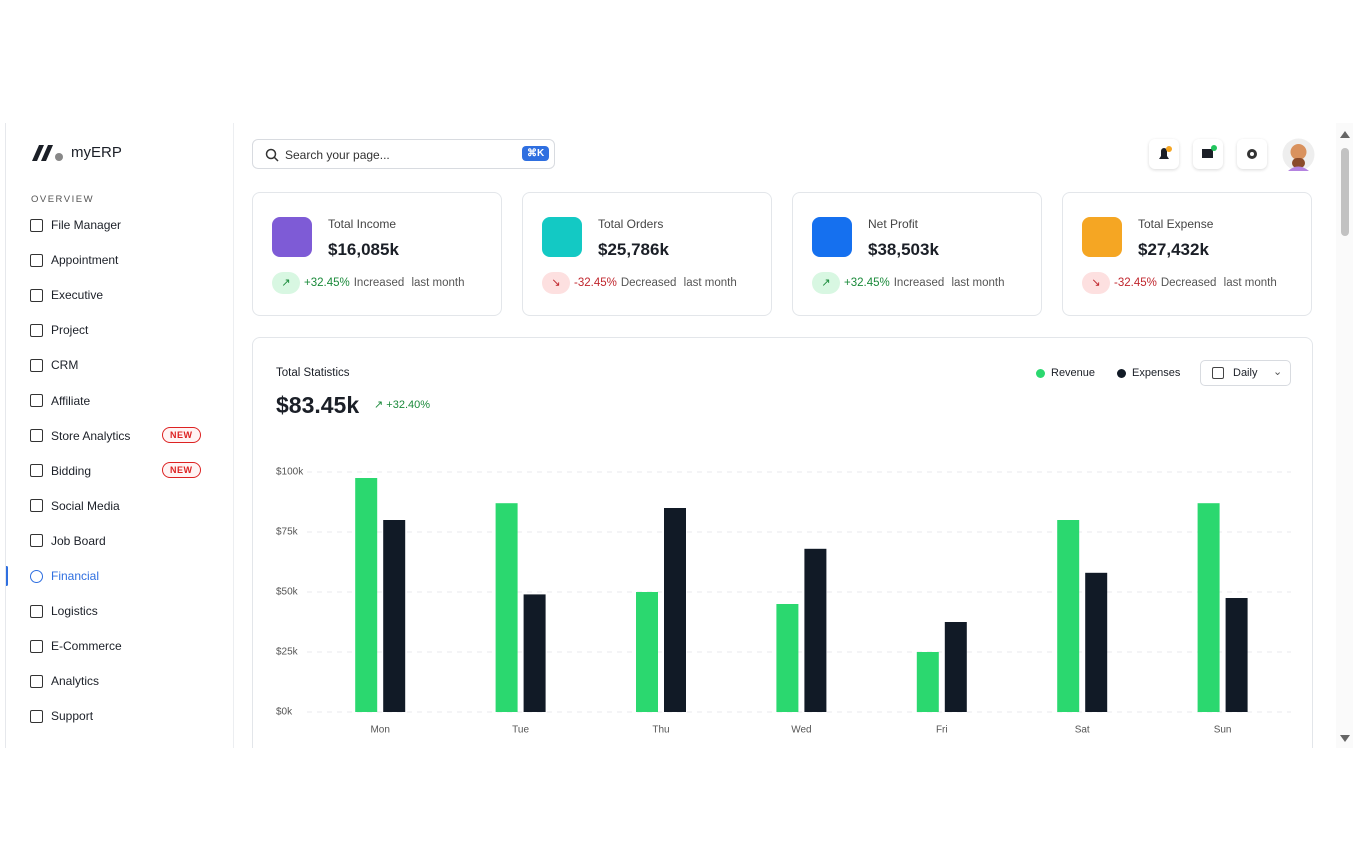  Describe the element at coordinates (74, 260) in the screenshot. I see `nav-item: Appointment` at that location.